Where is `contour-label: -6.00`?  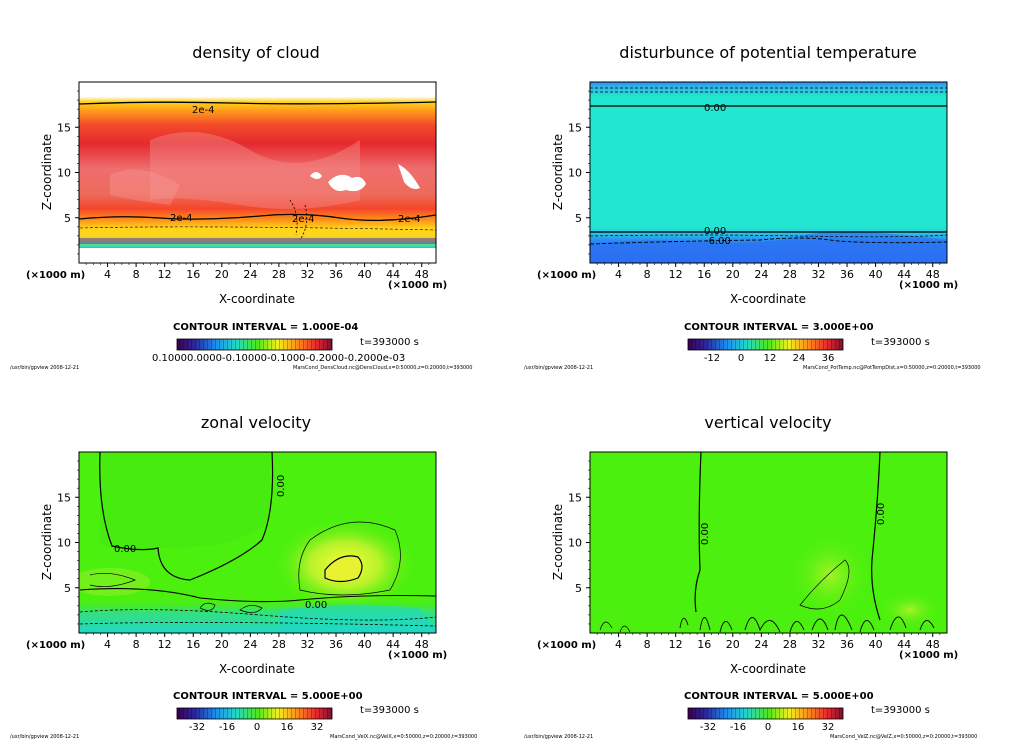
contour-label: -6.00 is located at coordinates (718, 241).